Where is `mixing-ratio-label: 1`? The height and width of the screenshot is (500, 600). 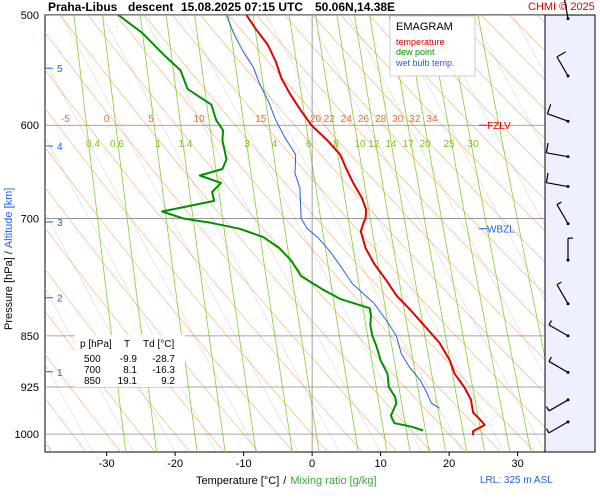 mixing-ratio-label: 1 is located at coordinates (158, 144).